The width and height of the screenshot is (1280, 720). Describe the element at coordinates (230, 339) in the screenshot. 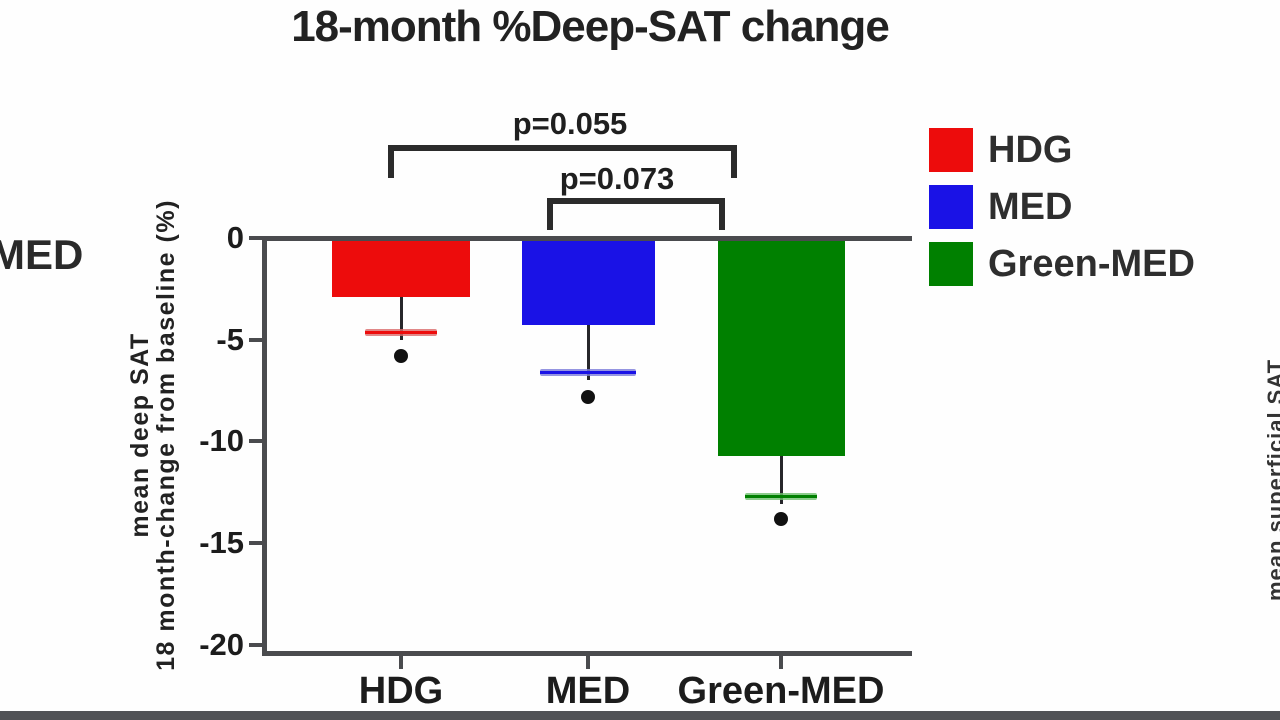

I see `y-tick-label--5: -5` at that location.